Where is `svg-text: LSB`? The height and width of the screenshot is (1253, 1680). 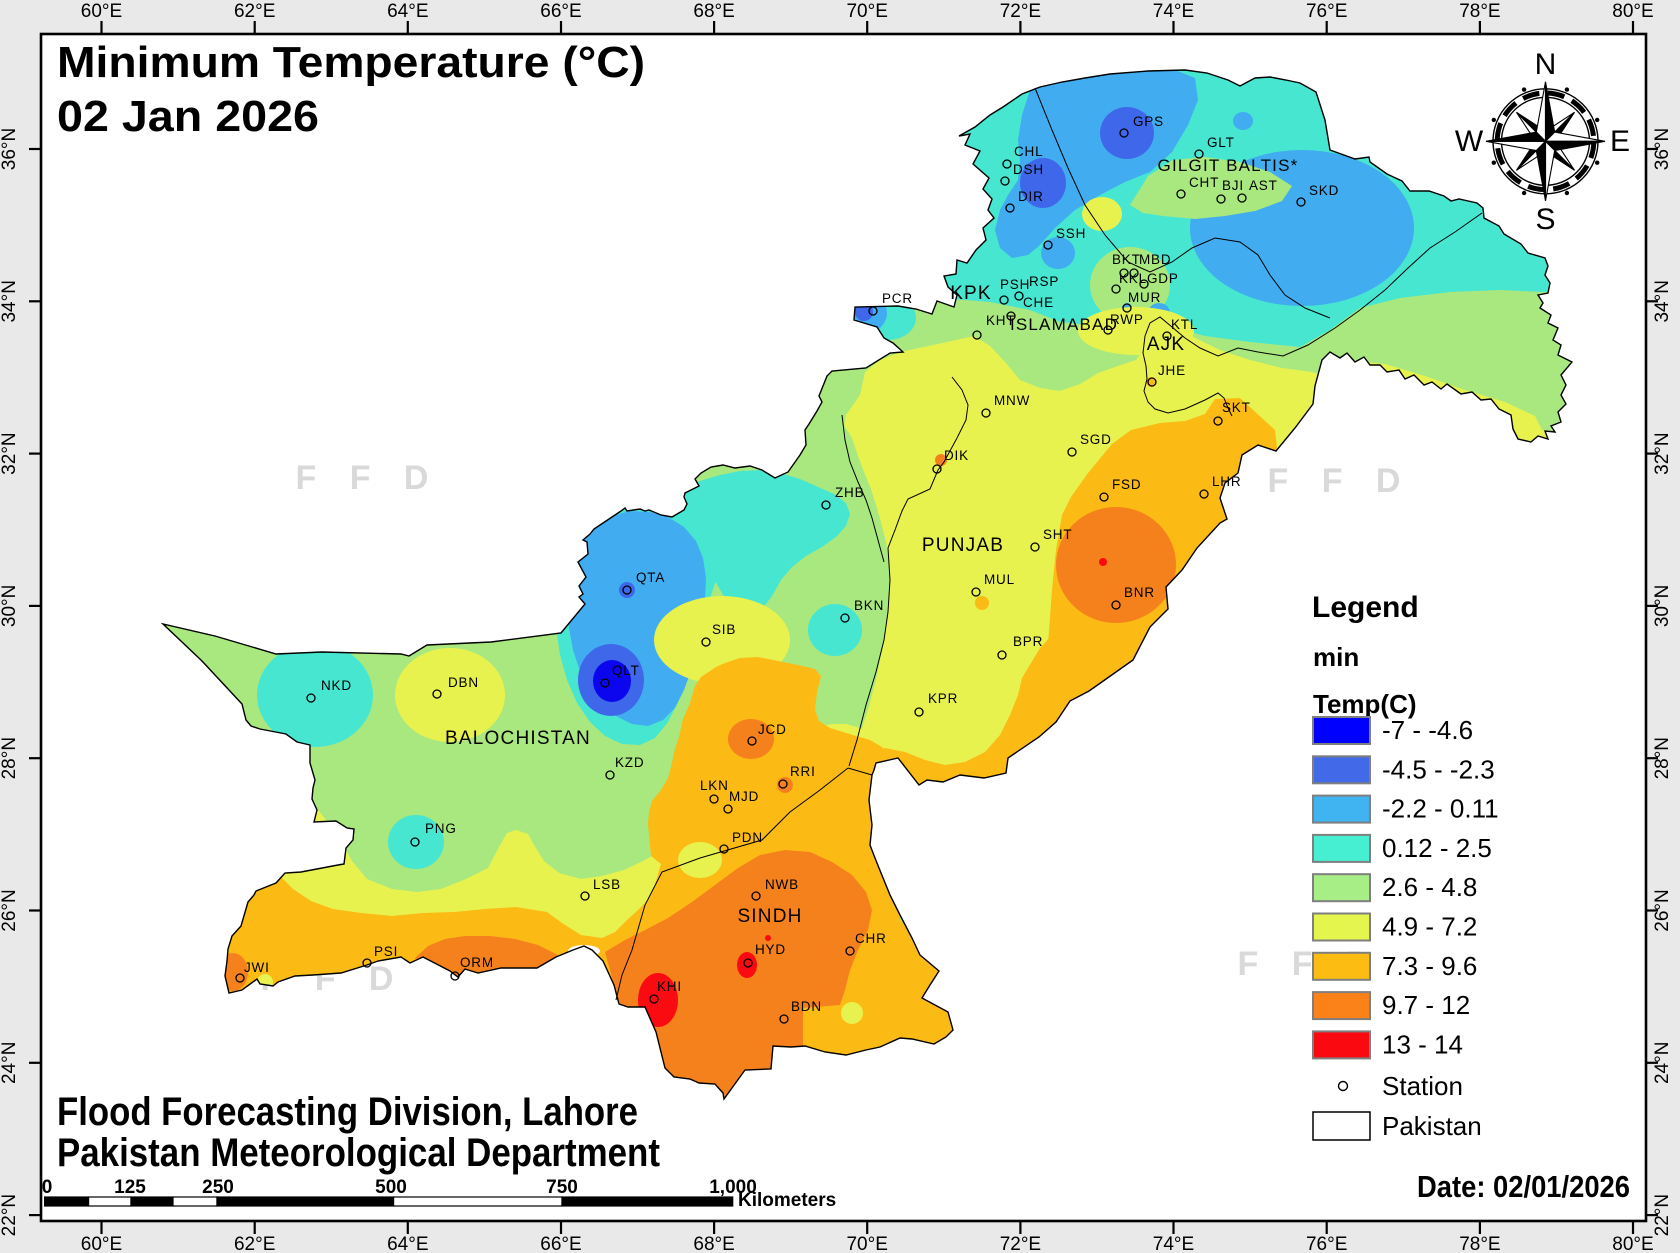 svg-text: LSB is located at coordinates (607, 884).